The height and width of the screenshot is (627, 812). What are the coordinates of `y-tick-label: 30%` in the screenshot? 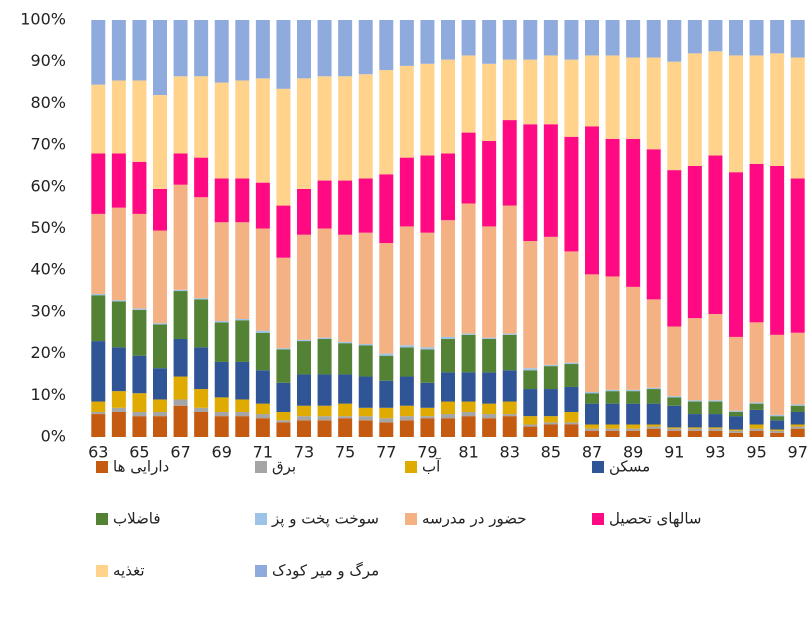 It's located at (48, 310).